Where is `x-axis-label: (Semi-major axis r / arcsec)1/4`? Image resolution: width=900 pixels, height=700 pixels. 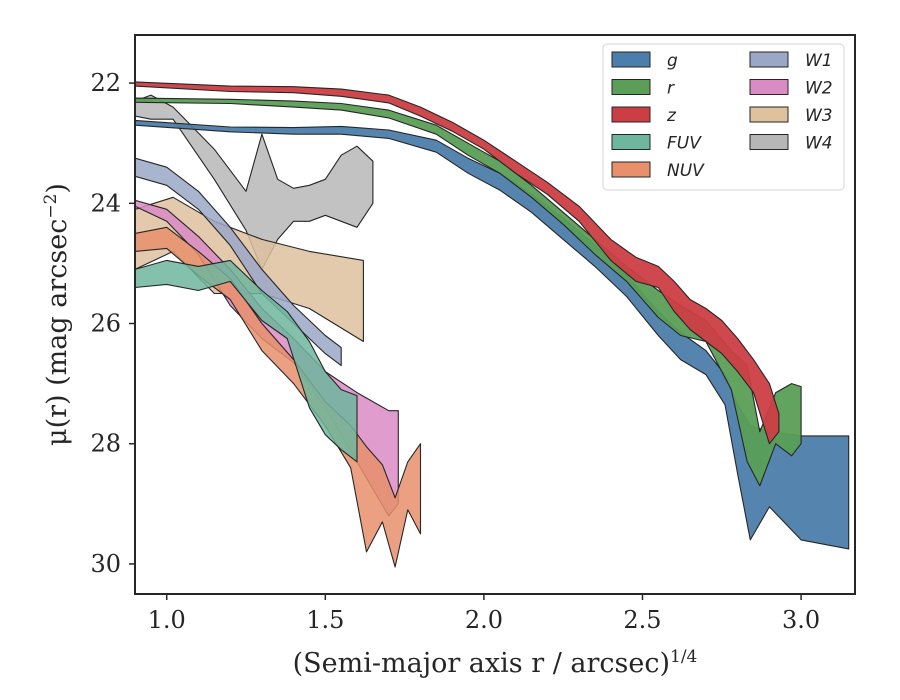
x-axis-label: (Semi-major axis r / arcsec)1/4 is located at coordinates (495, 663).